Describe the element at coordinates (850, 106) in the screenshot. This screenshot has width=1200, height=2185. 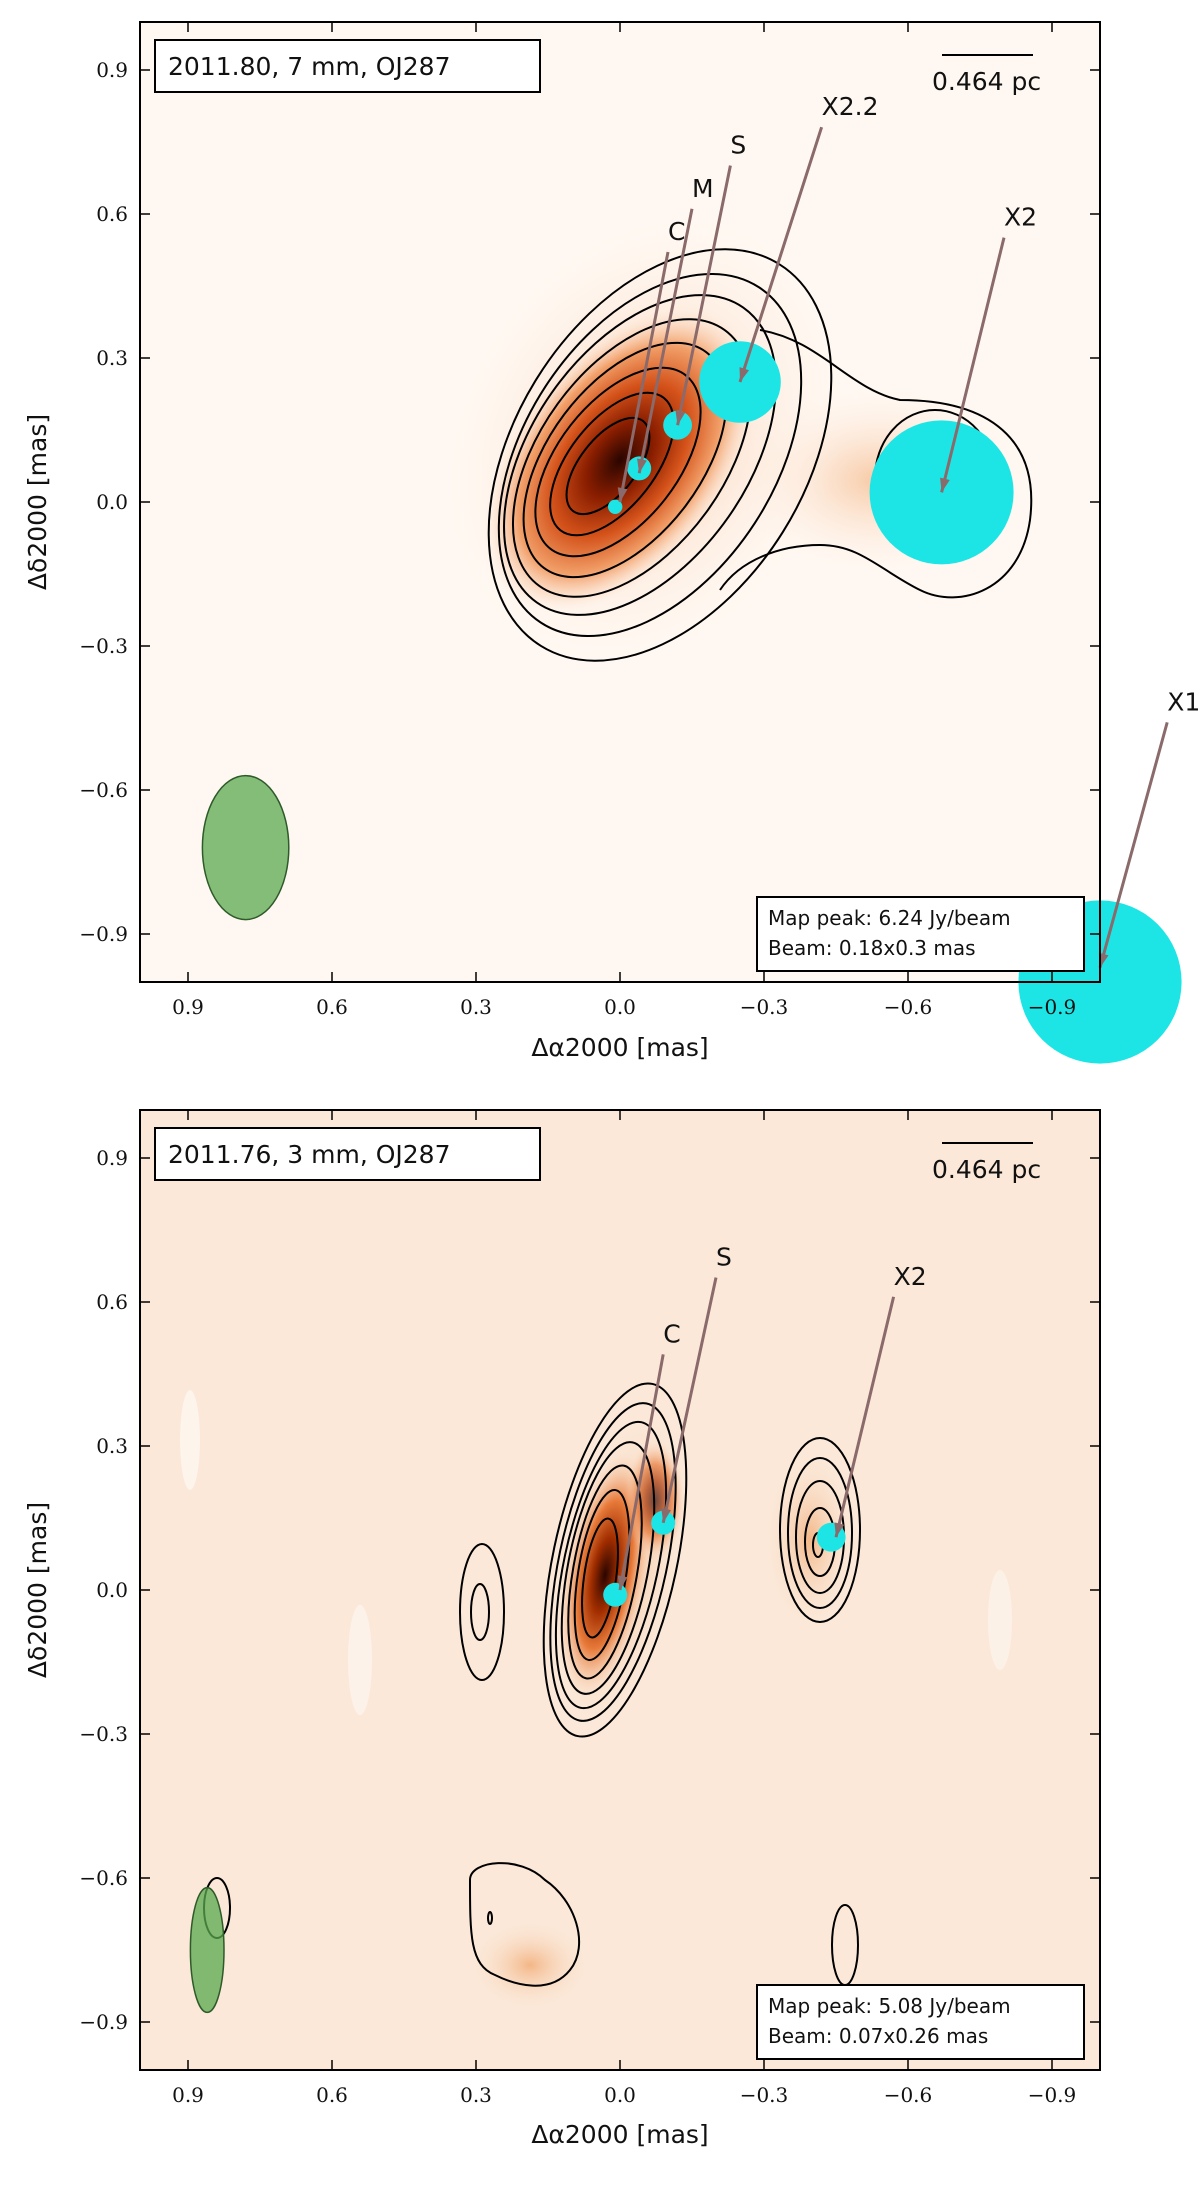
I see `component-label: X2.2` at that location.